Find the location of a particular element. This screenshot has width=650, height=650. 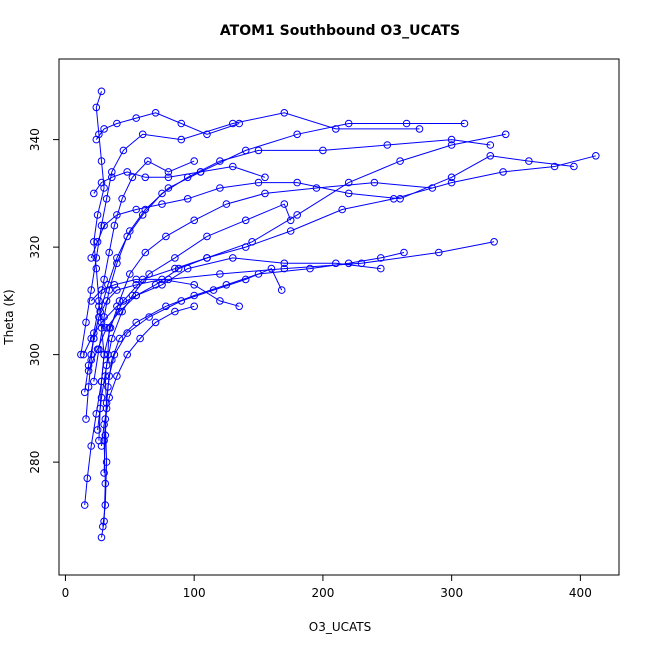

x-tick-label: 100 is located at coordinates (194, 593).